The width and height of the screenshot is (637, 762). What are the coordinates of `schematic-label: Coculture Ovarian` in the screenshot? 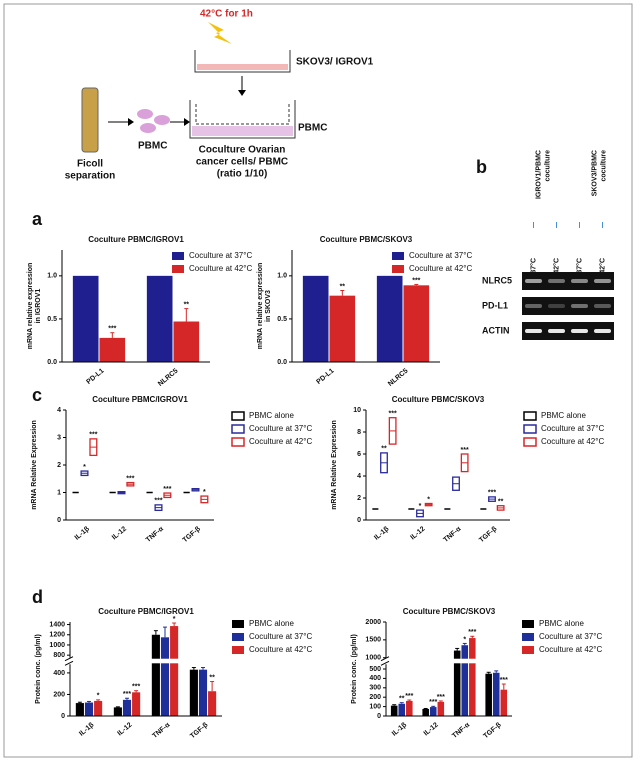 It's located at (242, 150).